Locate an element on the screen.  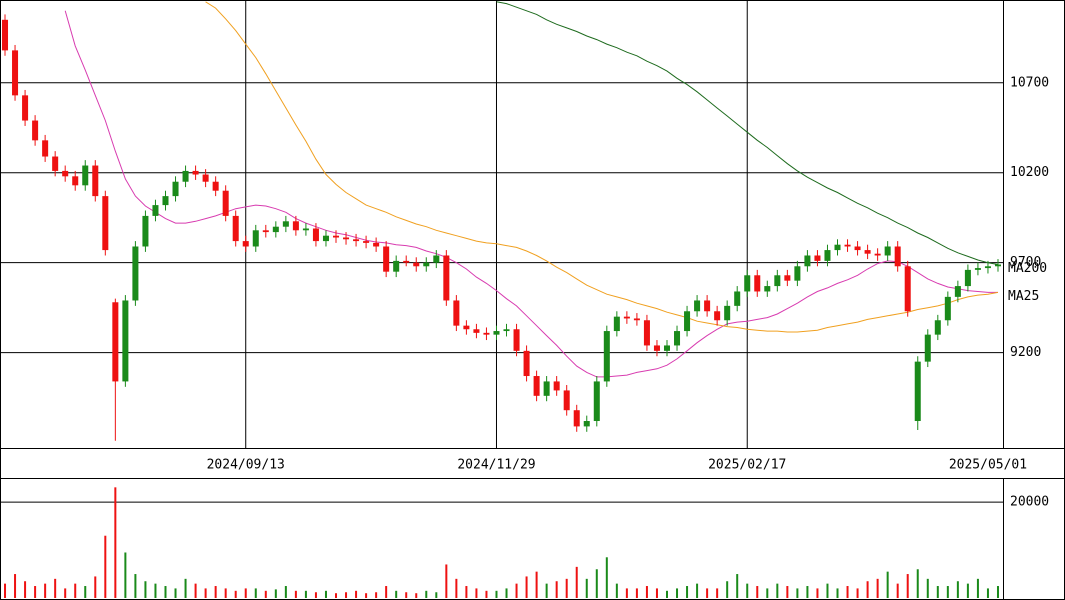
y-tick-label: 20000 is located at coordinates (1029, 502).